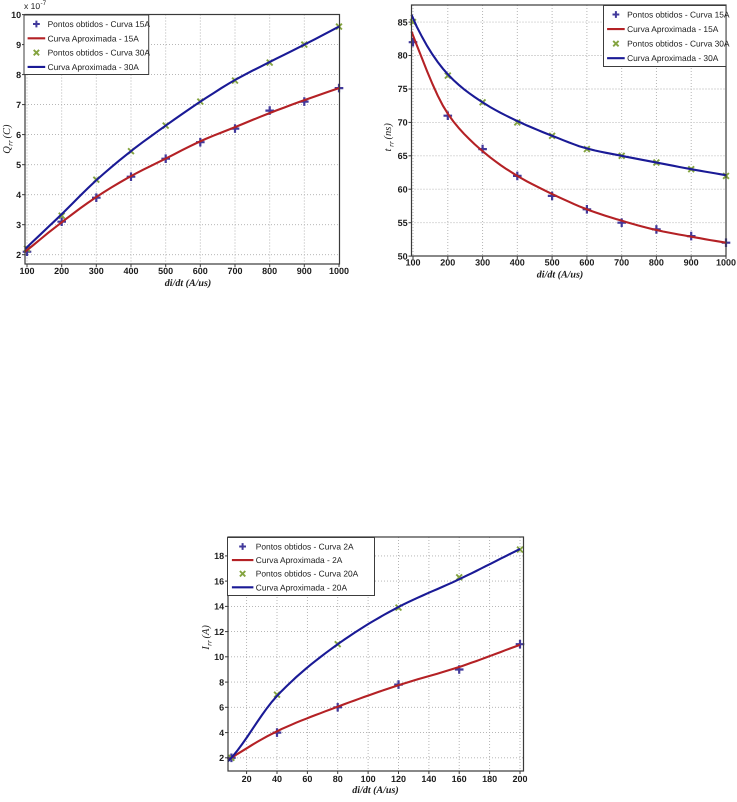 The height and width of the screenshot is (802, 737). I want to click on svg-text: 14, so click(219, 607).